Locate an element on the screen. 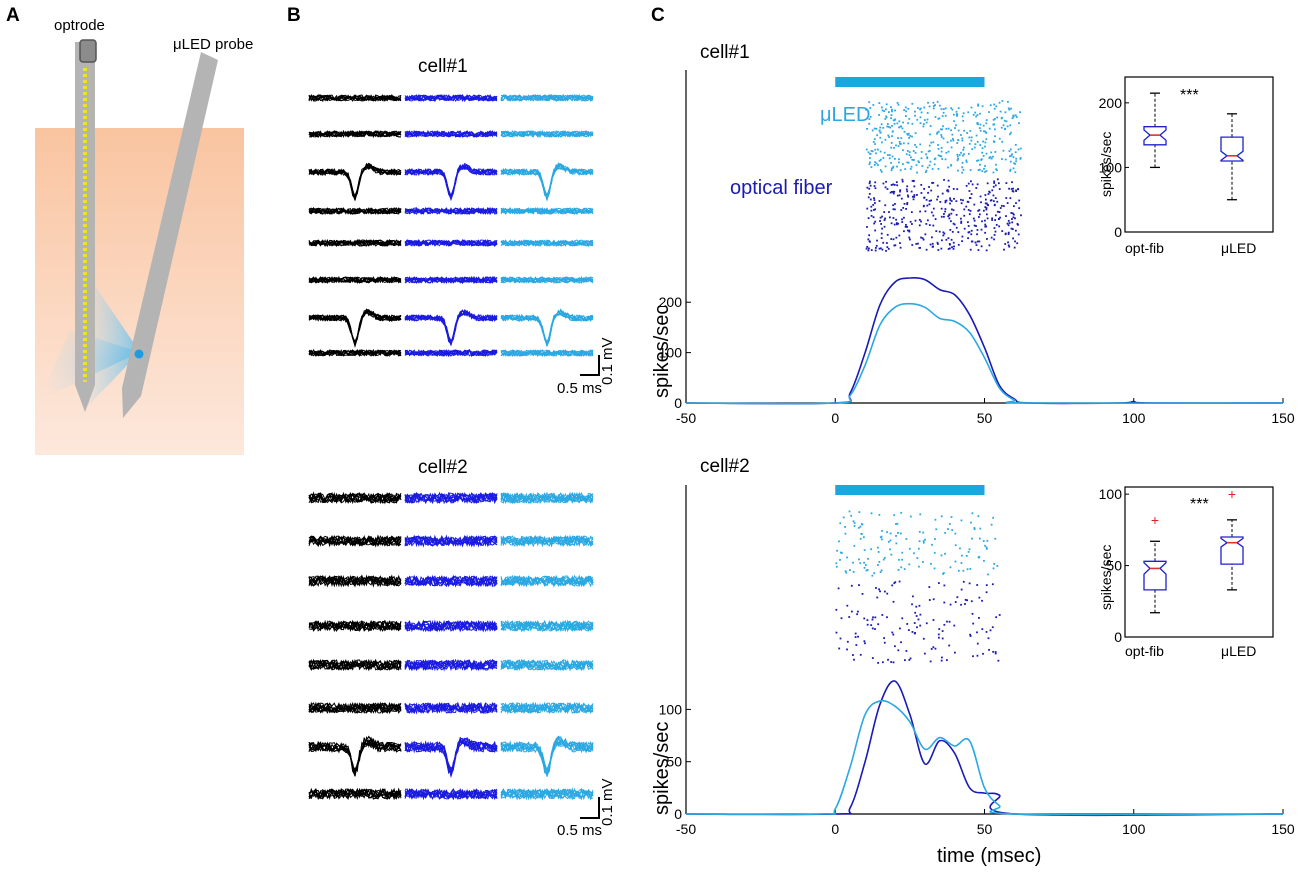 The image size is (1300, 873). uled-probe-shaft is located at coordinates (170, 235).